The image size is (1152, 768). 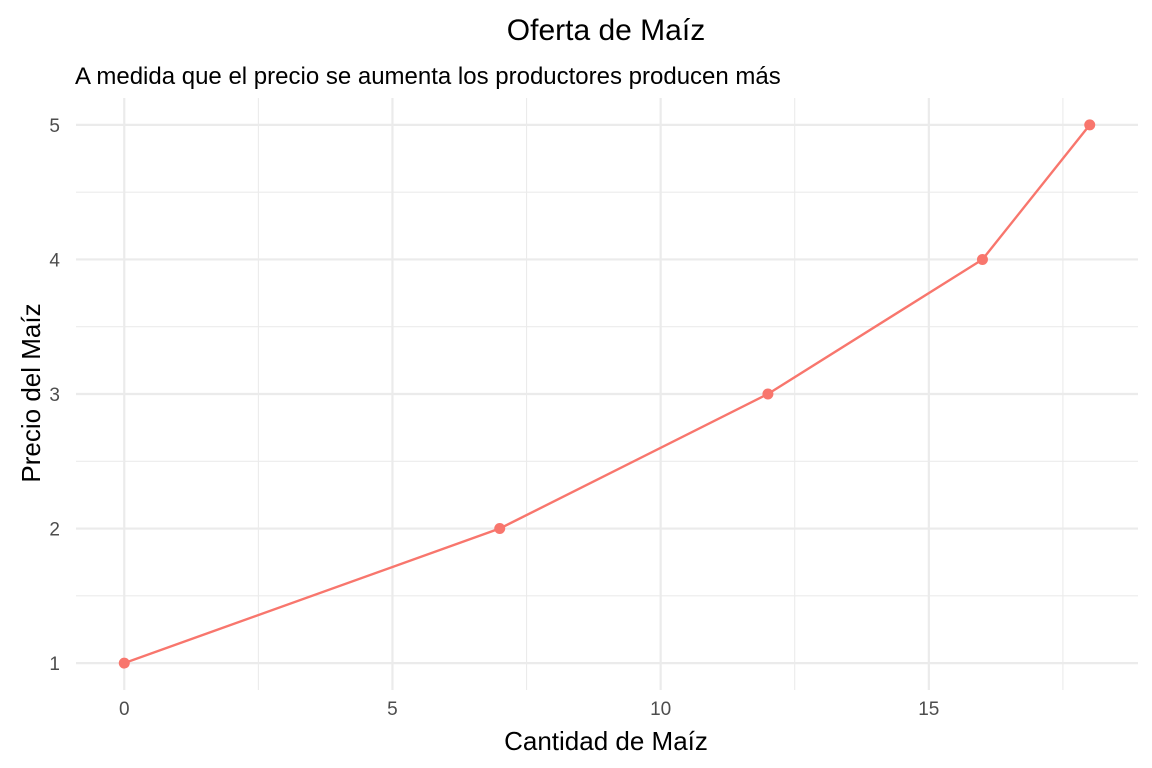 What do you see at coordinates (54, 664) in the screenshot?
I see `y-tick-label: 1` at bounding box center [54, 664].